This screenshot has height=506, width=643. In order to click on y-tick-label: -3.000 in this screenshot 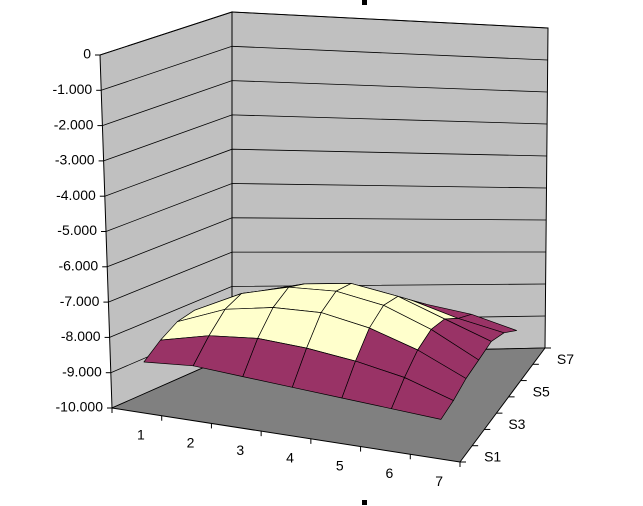, I will do `click(75, 160)`.